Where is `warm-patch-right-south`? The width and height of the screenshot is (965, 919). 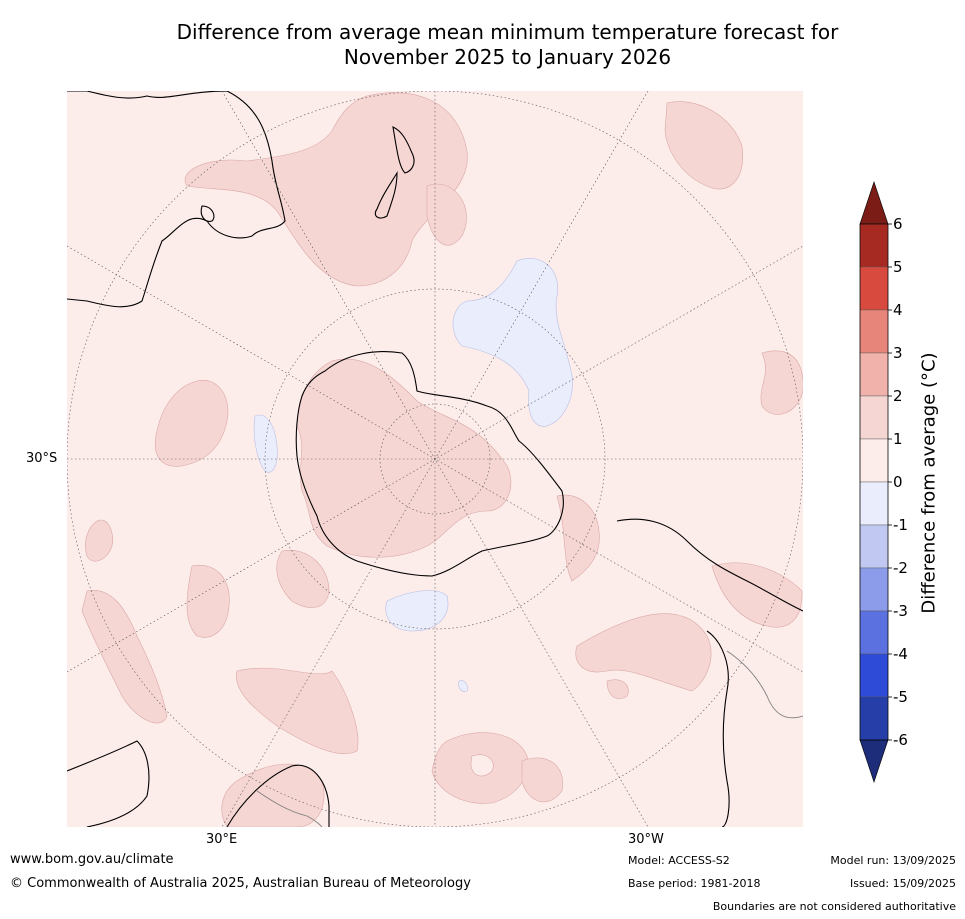
warm-patch-right-south is located at coordinates (643, 652).